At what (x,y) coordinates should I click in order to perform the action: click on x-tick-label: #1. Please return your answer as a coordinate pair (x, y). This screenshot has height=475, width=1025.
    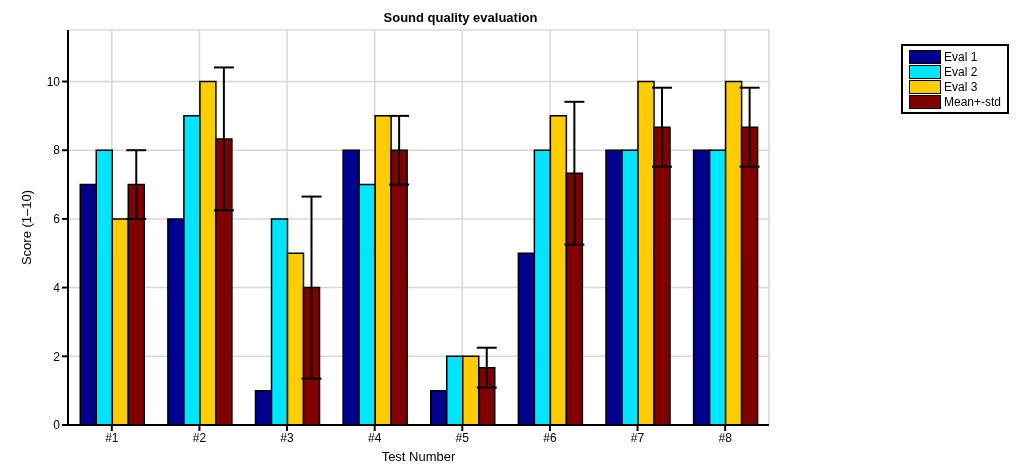
    Looking at the image, I should click on (112, 437).